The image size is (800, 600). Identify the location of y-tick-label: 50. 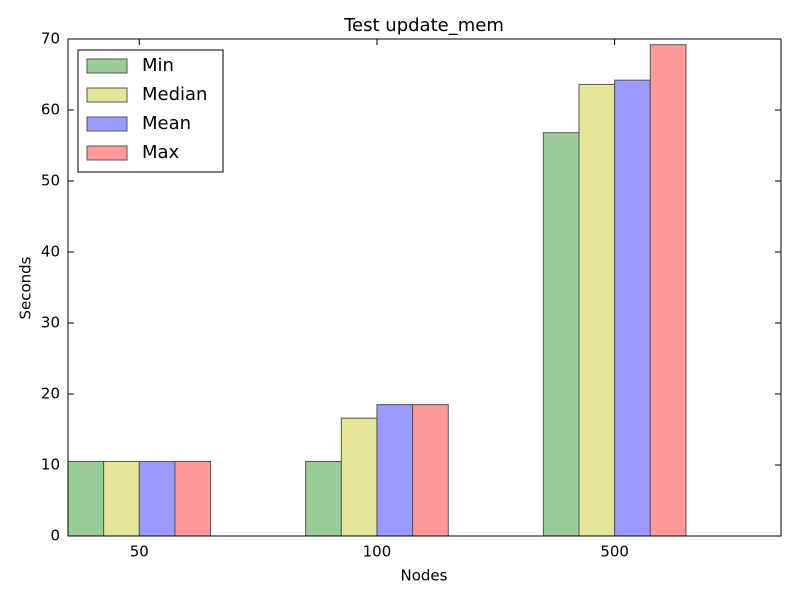
(50, 181).